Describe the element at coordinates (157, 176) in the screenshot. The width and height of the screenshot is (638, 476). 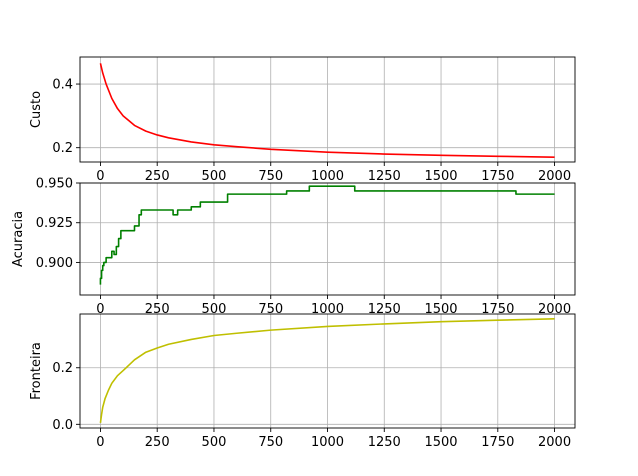
I see `cost-xtick-label: 250` at that location.